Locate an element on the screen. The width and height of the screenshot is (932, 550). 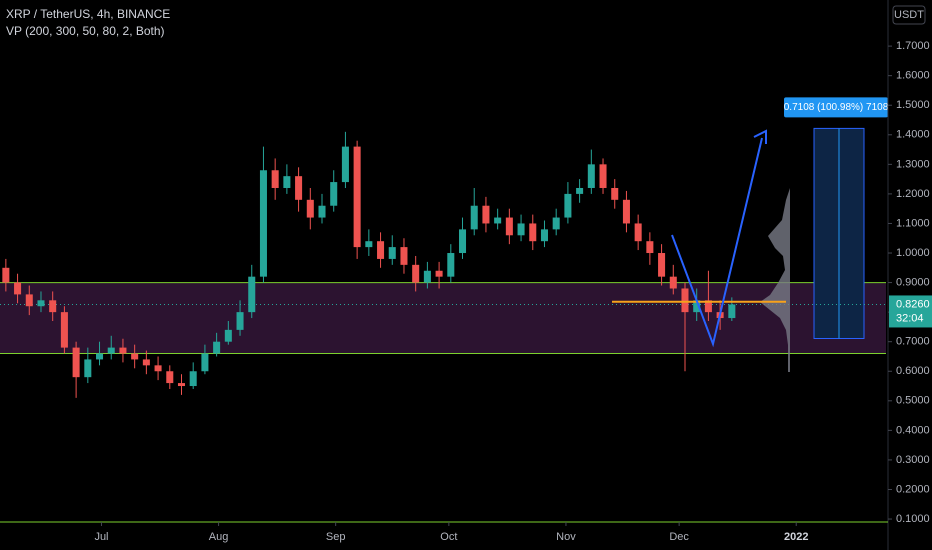
countdown: 32:04 is located at coordinates (910, 318).